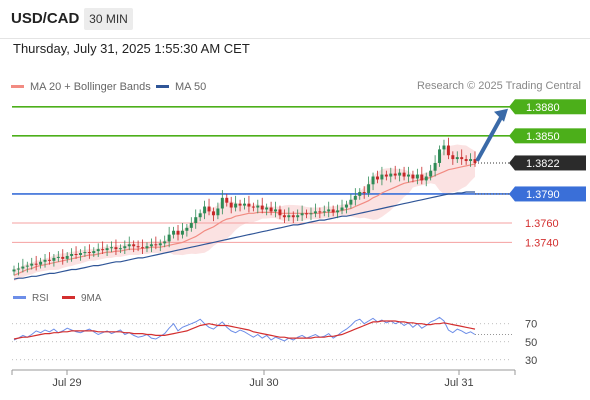  What do you see at coordinates (543, 164) in the screenshot?
I see `current-price-label: 1.3822` at bounding box center [543, 164].